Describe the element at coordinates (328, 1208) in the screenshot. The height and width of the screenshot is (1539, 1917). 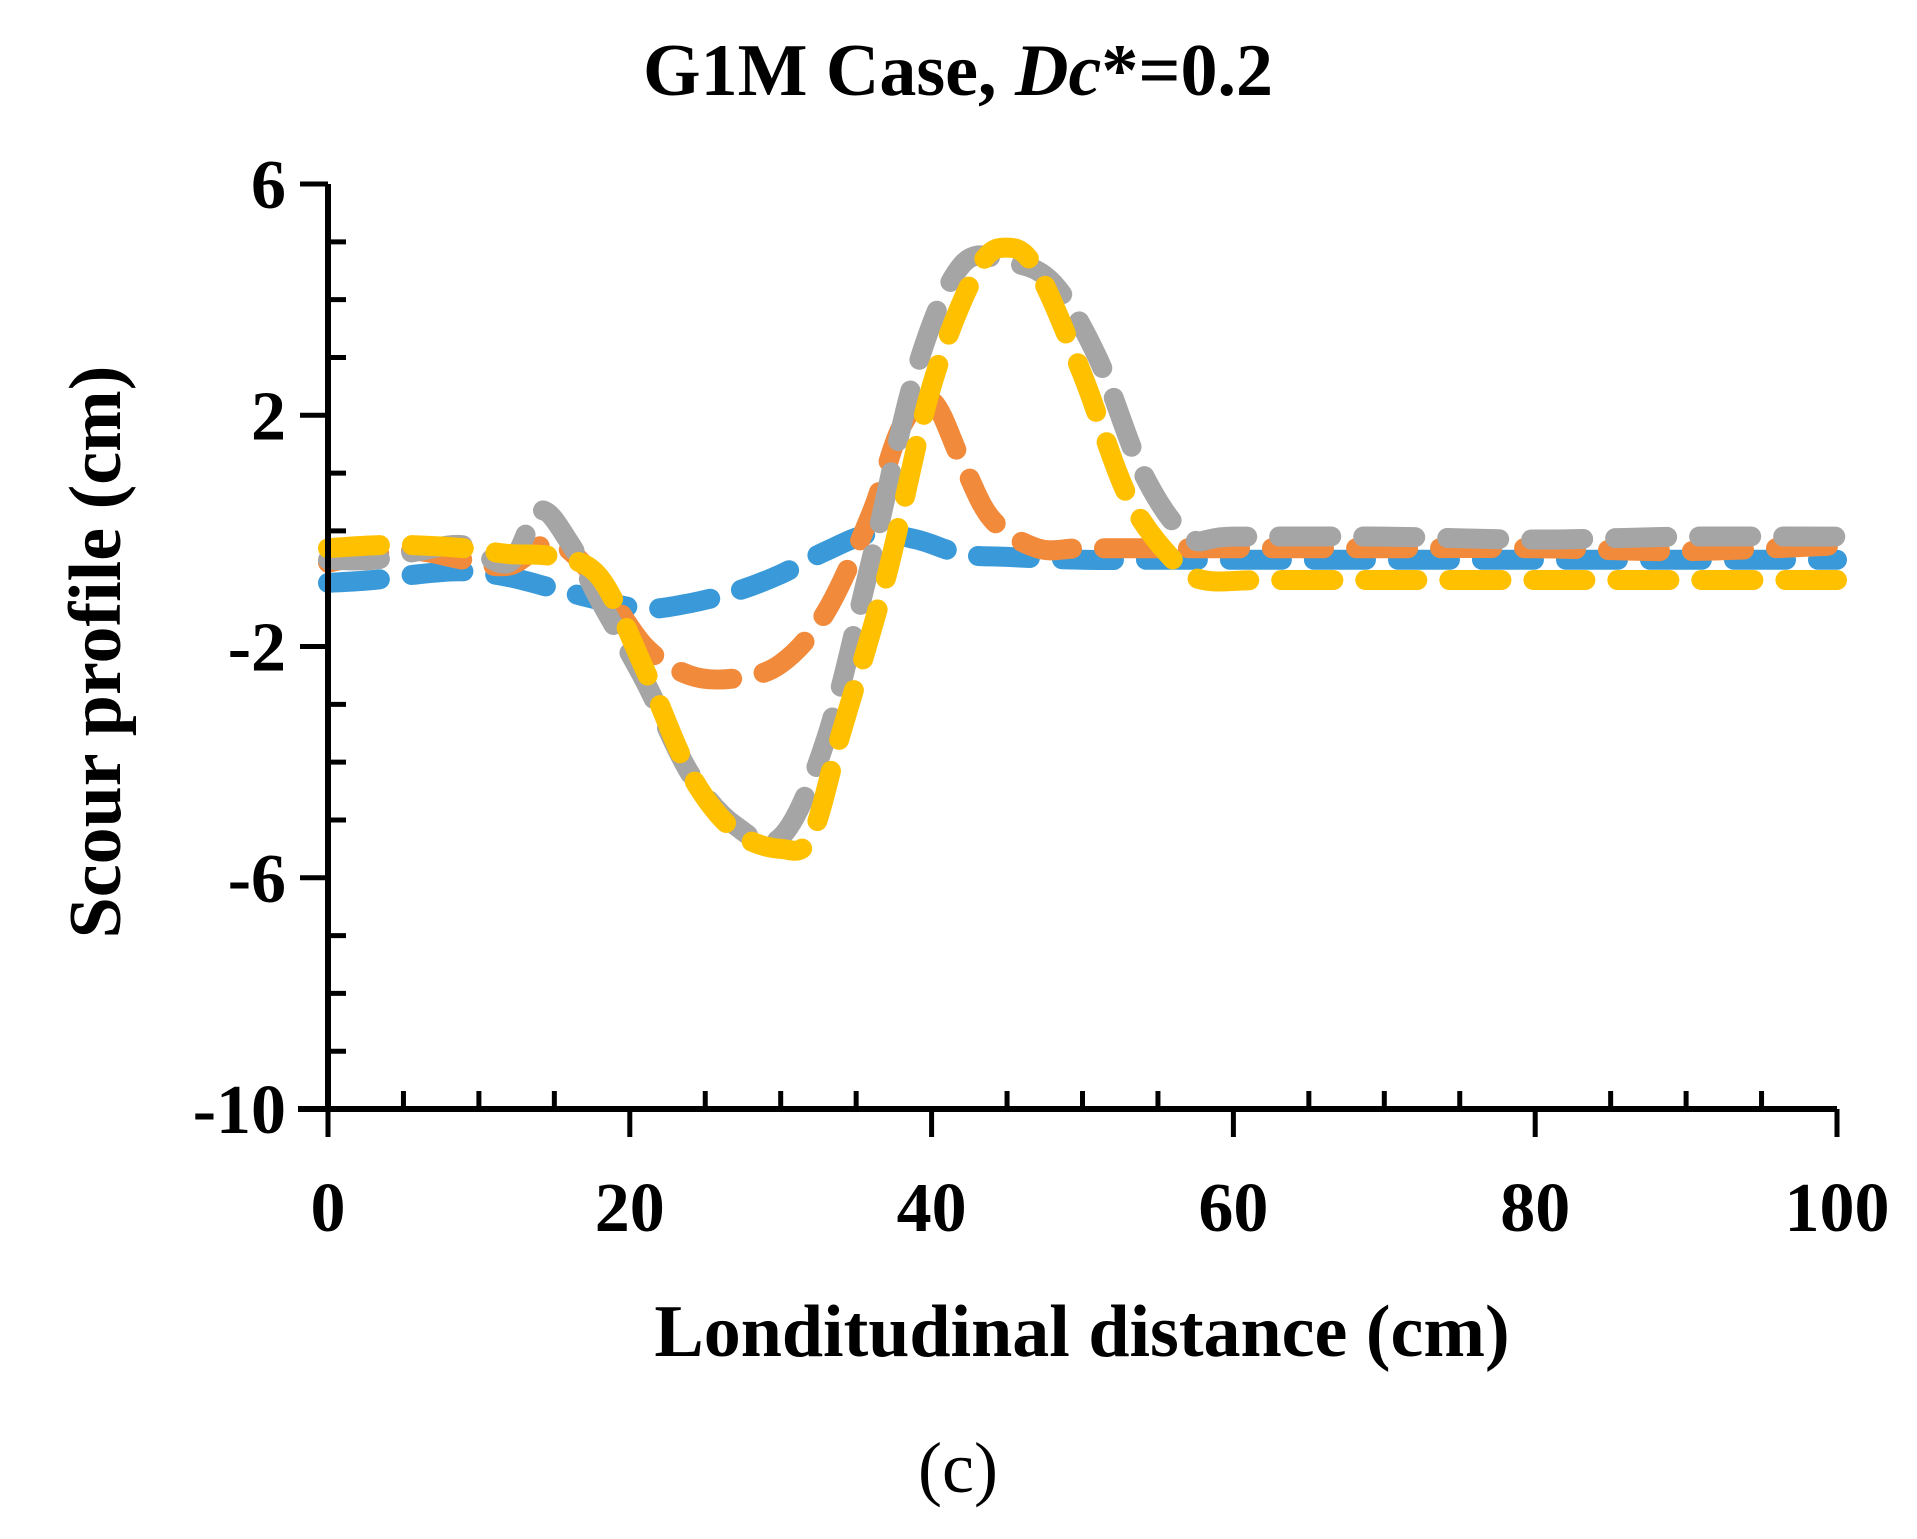
I see `x-tick-label: 0` at that location.